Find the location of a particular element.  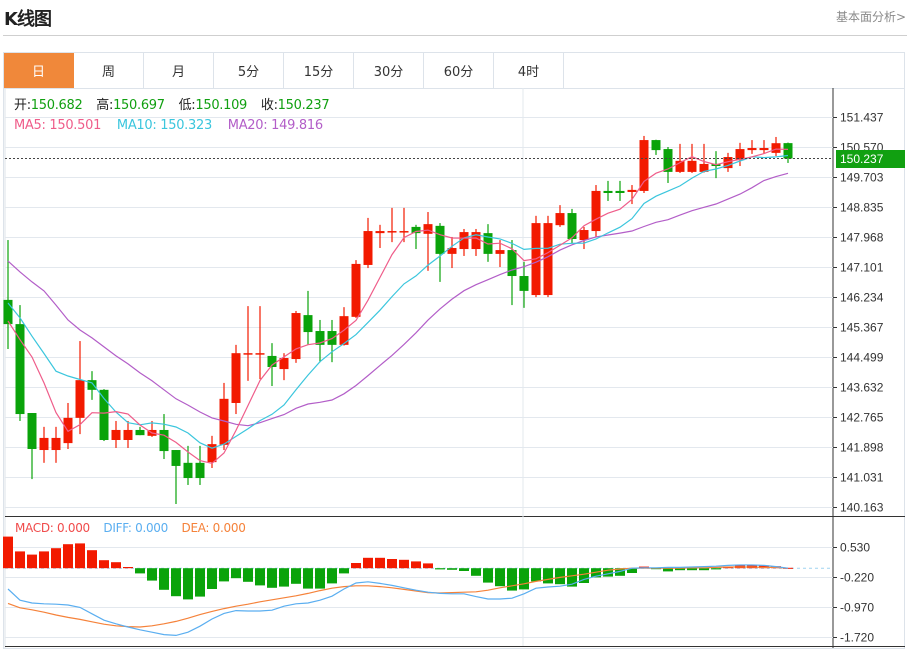

price-tick-label: 146.234 is located at coordinates (862, 298).